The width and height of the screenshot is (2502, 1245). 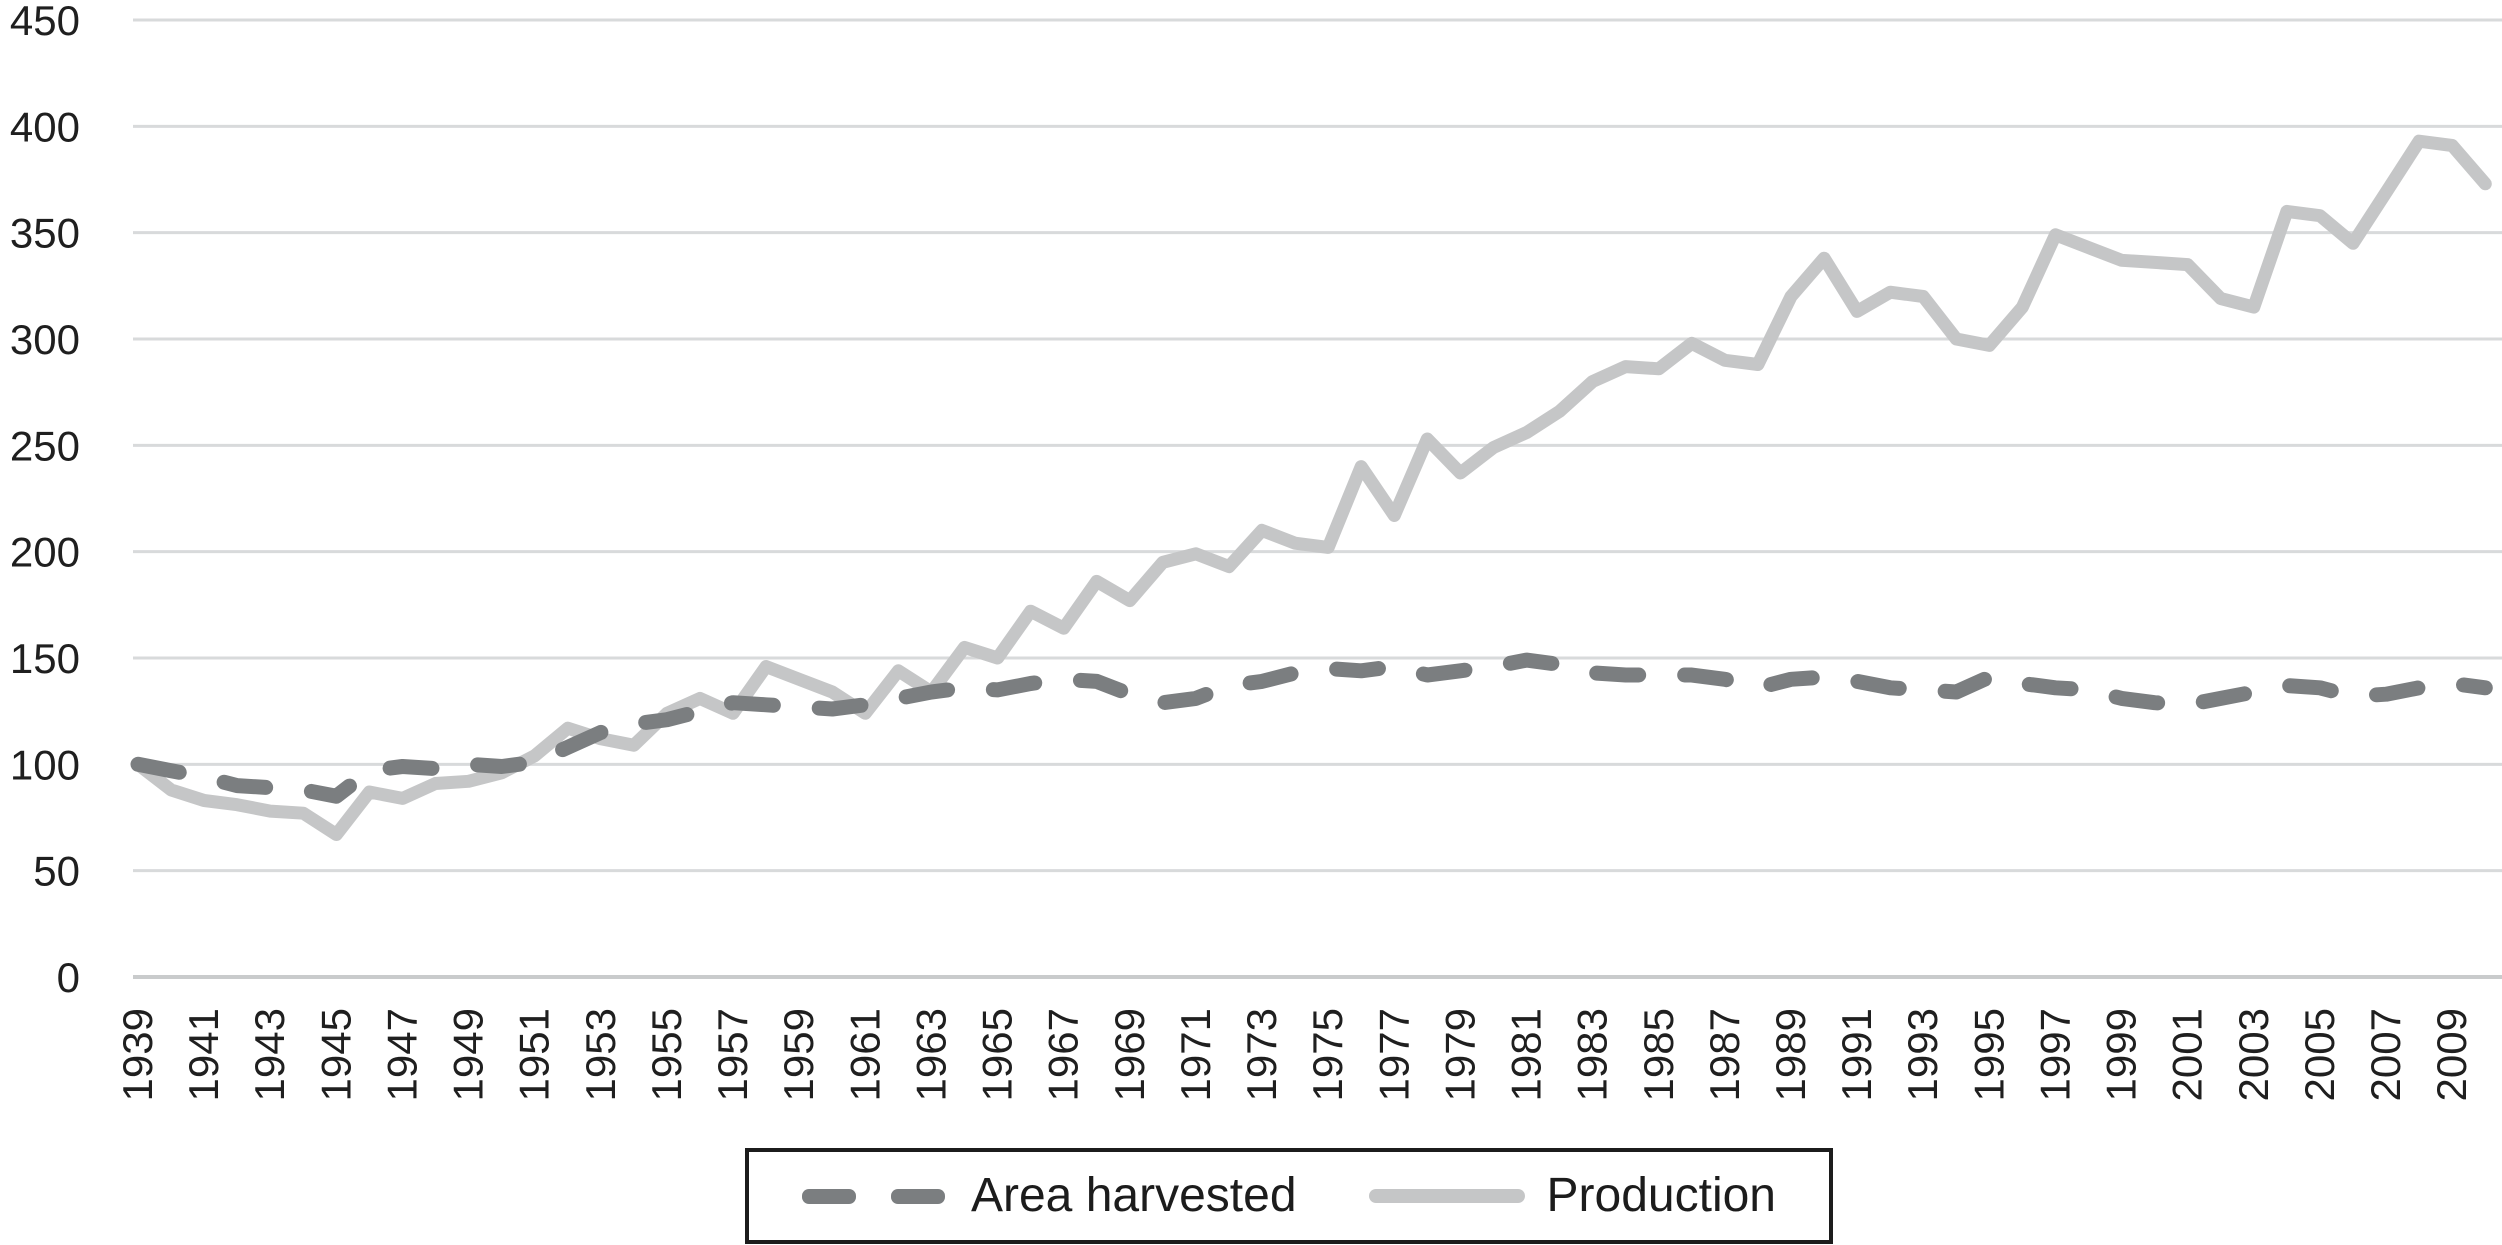 I want to click on x-tick-label: 1969, so click(x=1129, y=1054).